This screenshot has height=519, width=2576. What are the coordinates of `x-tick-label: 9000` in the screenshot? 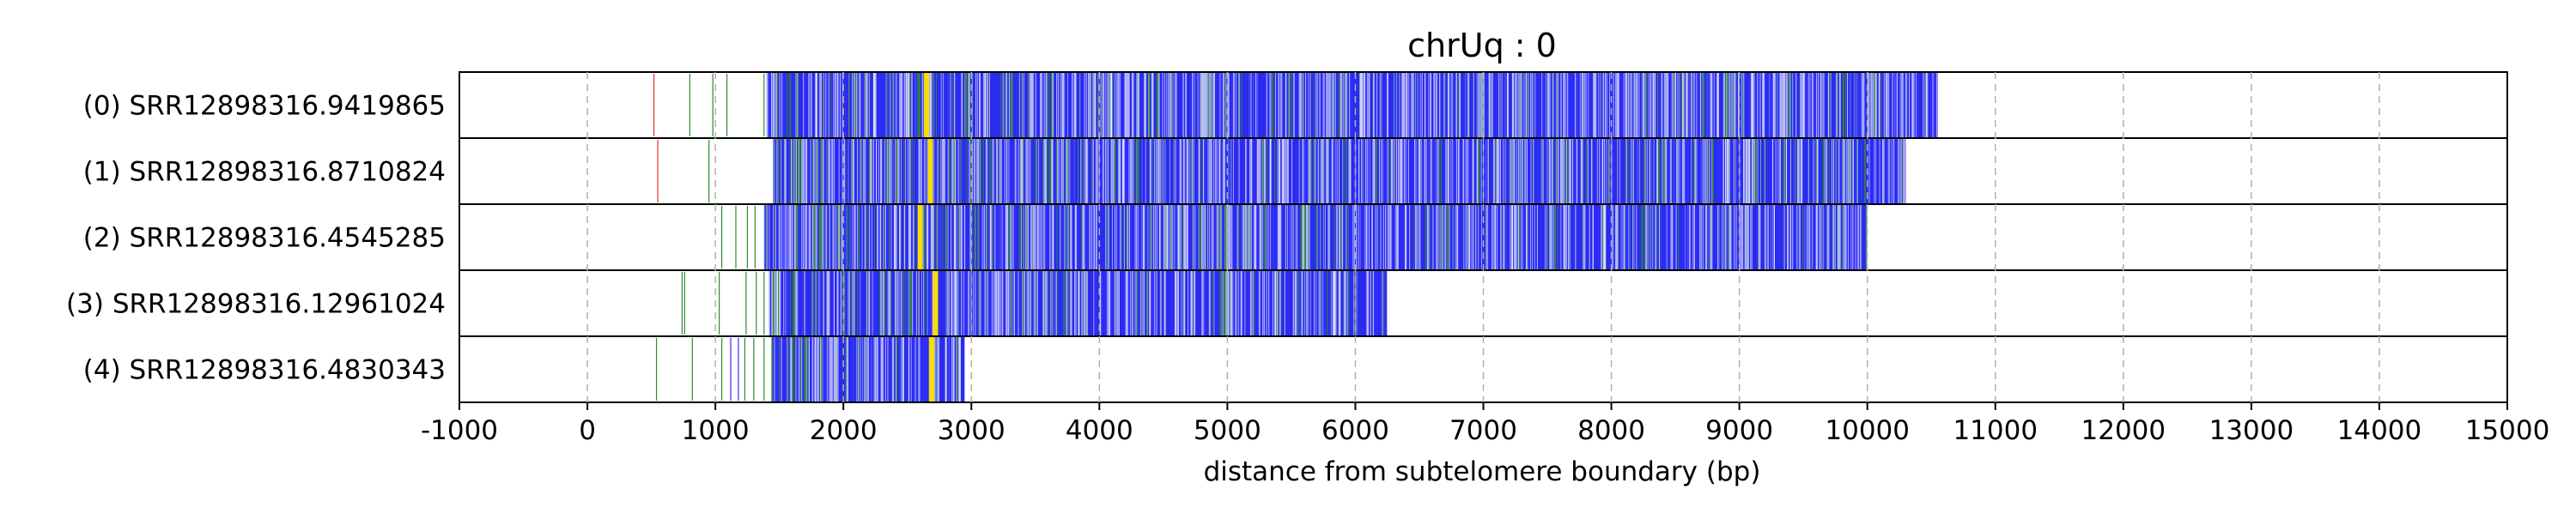 It's located at (1739, 430).